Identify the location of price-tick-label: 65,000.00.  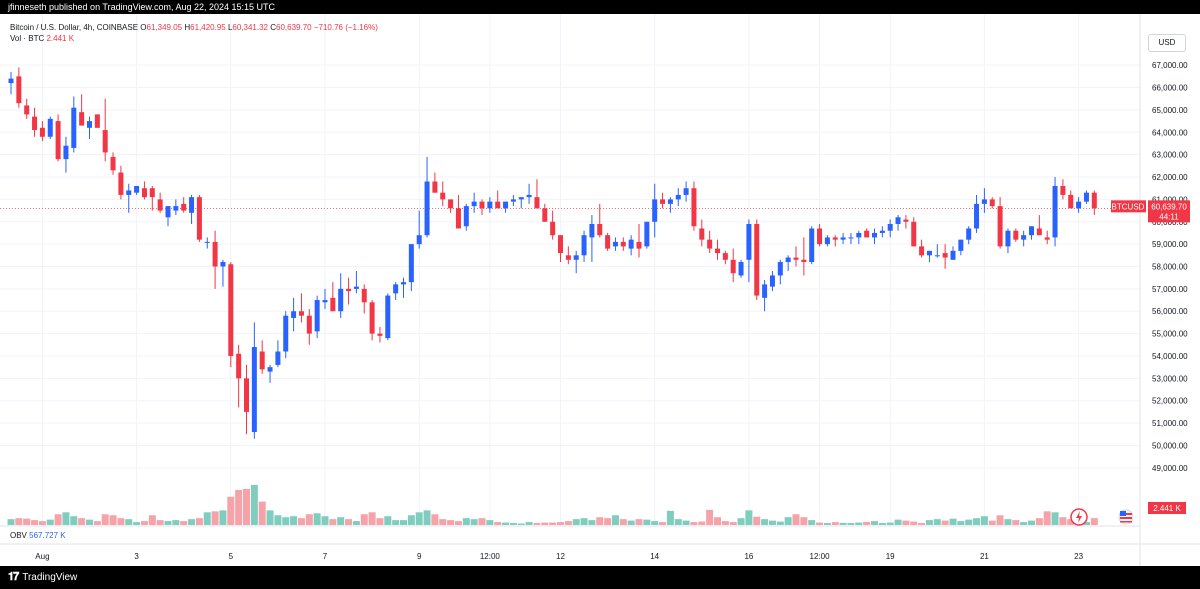
(1170, 110).